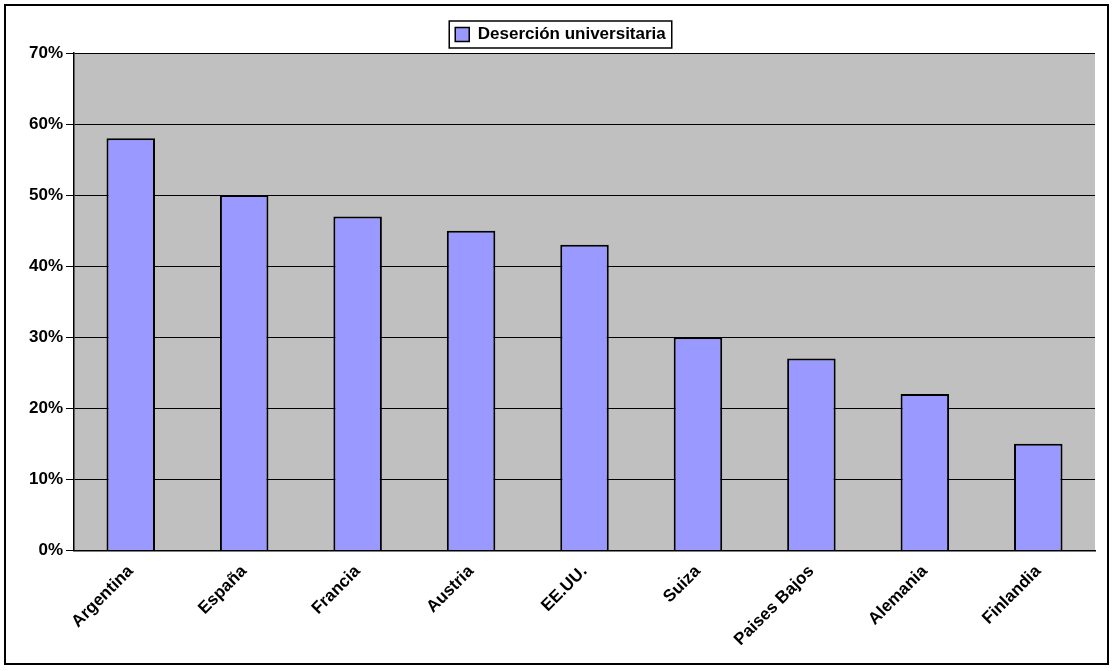 This screenshot has width=1115, height=671. I want to click on legend-label: Deserción universitaria, so click(572, 34).